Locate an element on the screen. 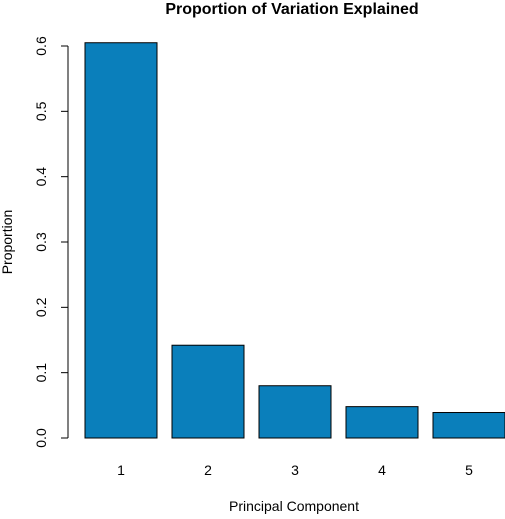 Image resolution: width=505 pixels, height=519 pixels. y-tick-label: 0.2 is located at coordinates (41, 307).